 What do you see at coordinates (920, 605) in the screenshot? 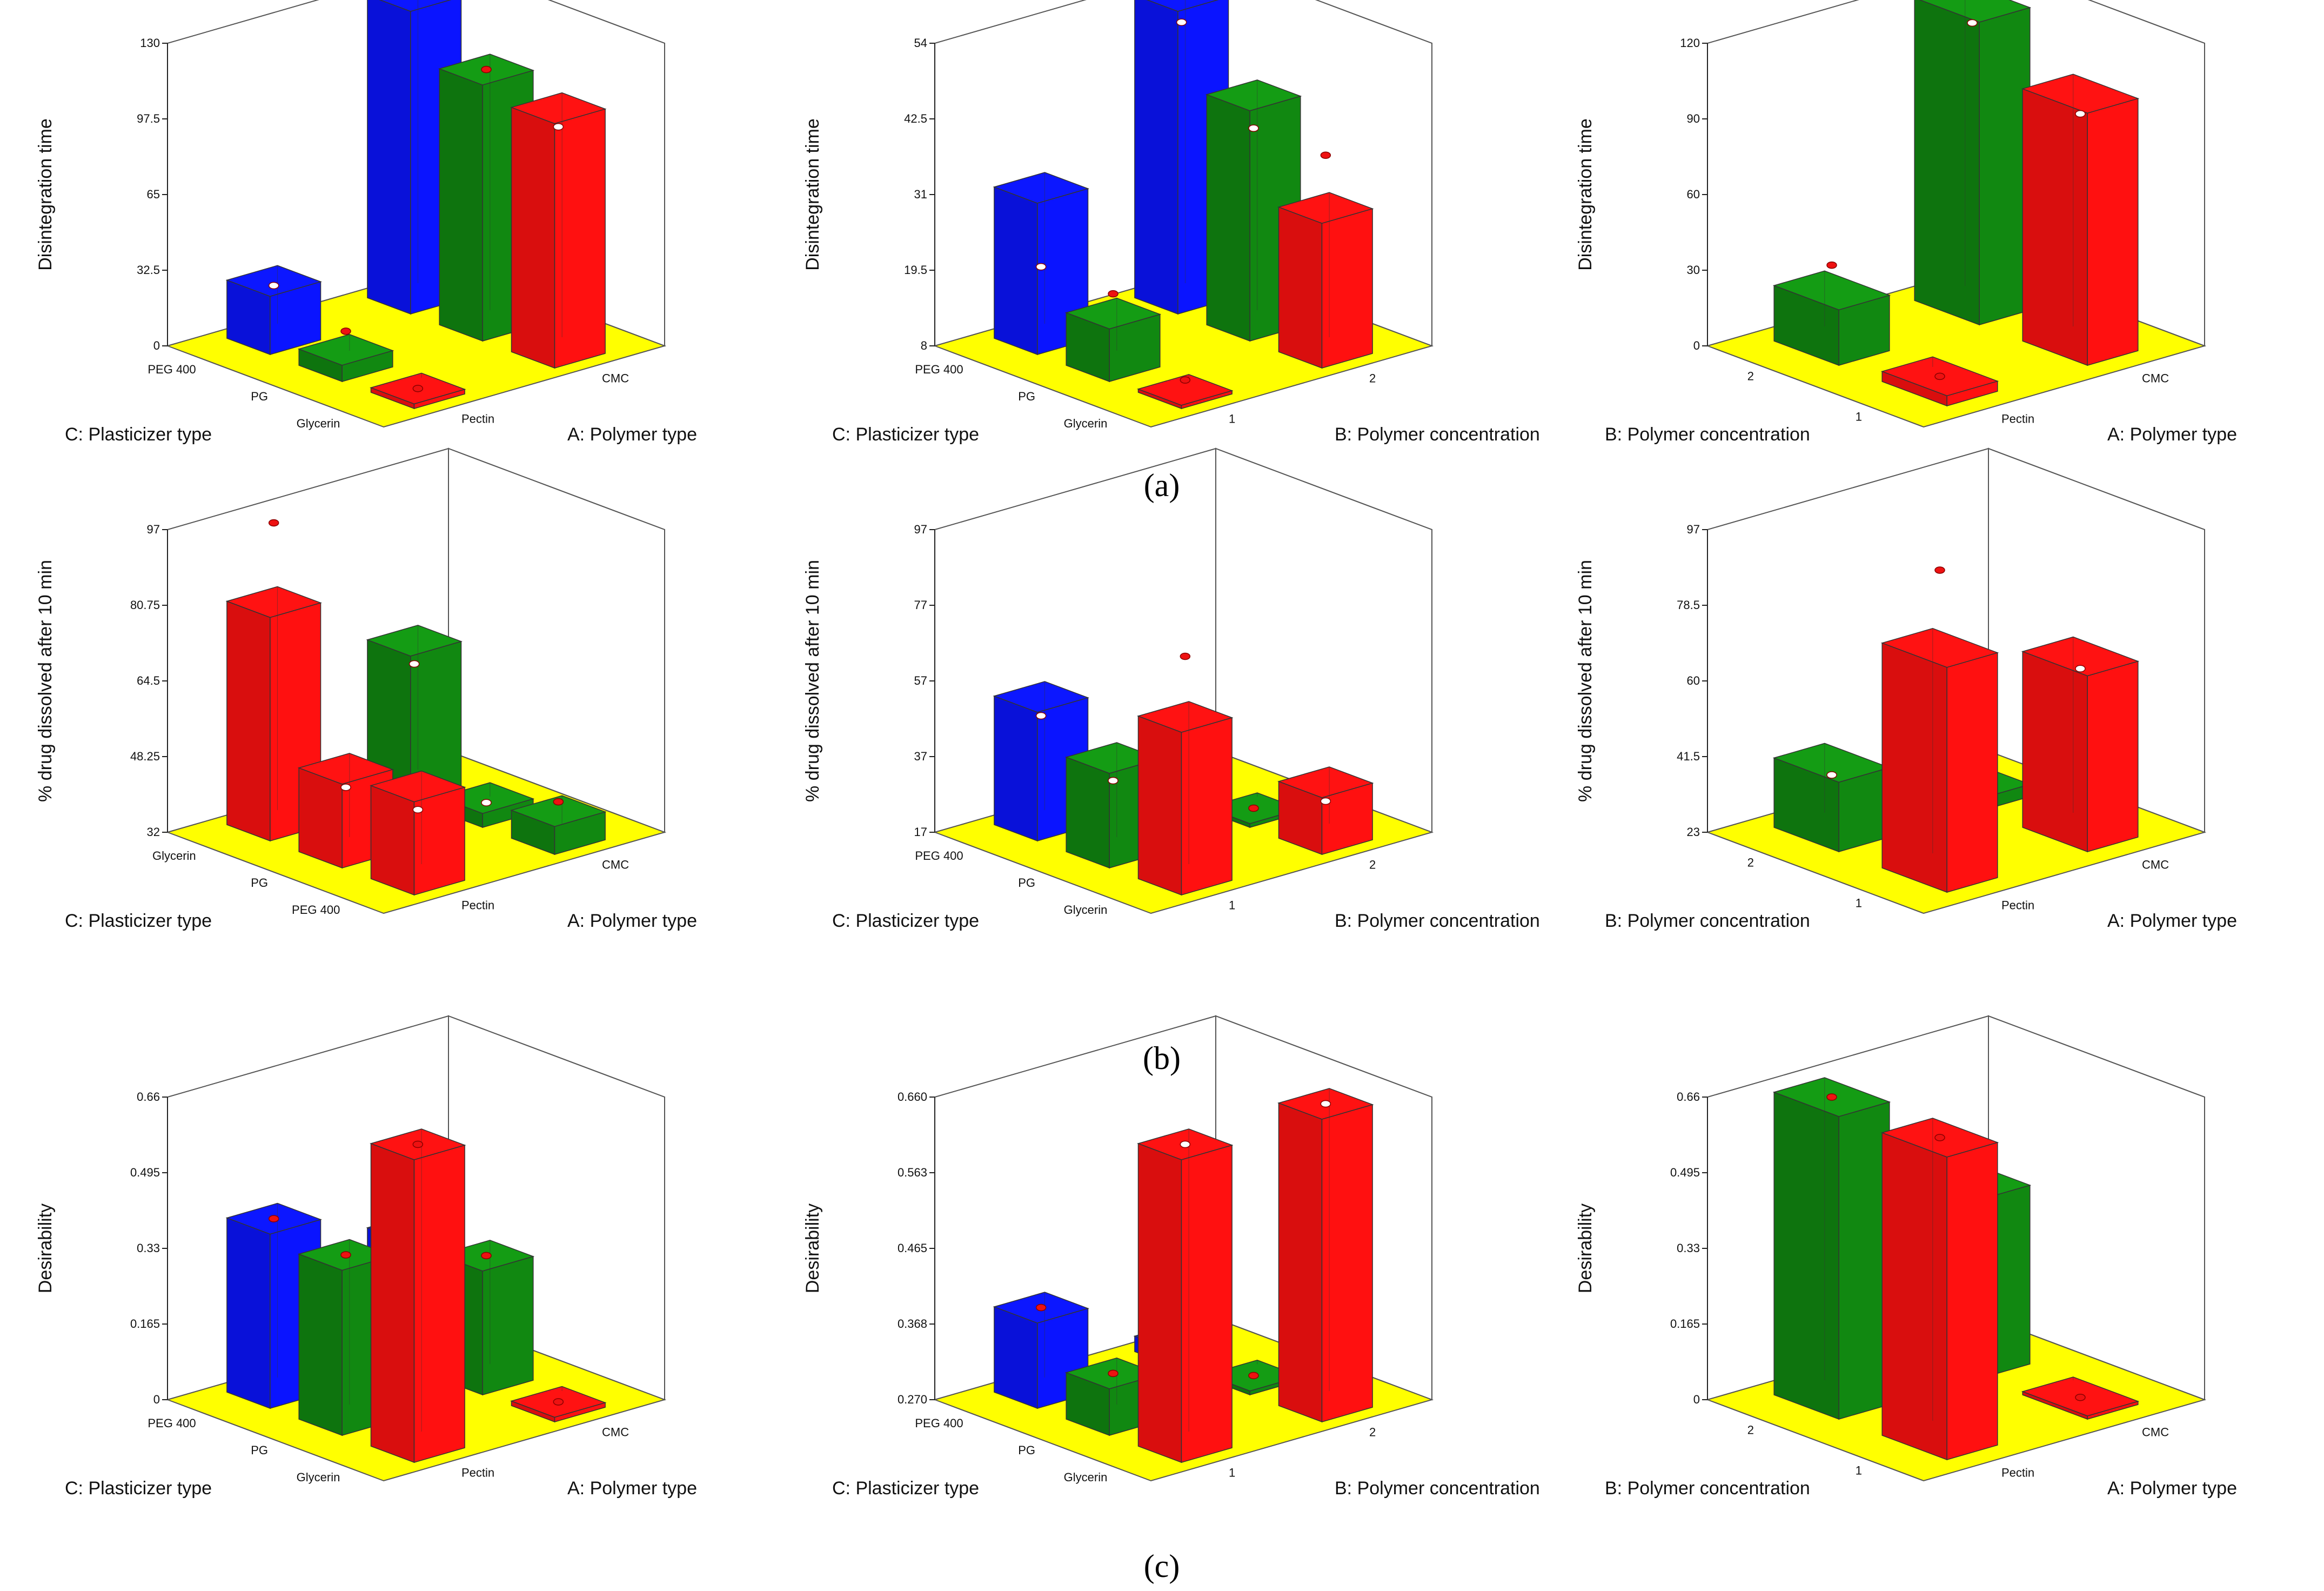
I see `value-tick-label: 77` at bounding box center [920, 605].